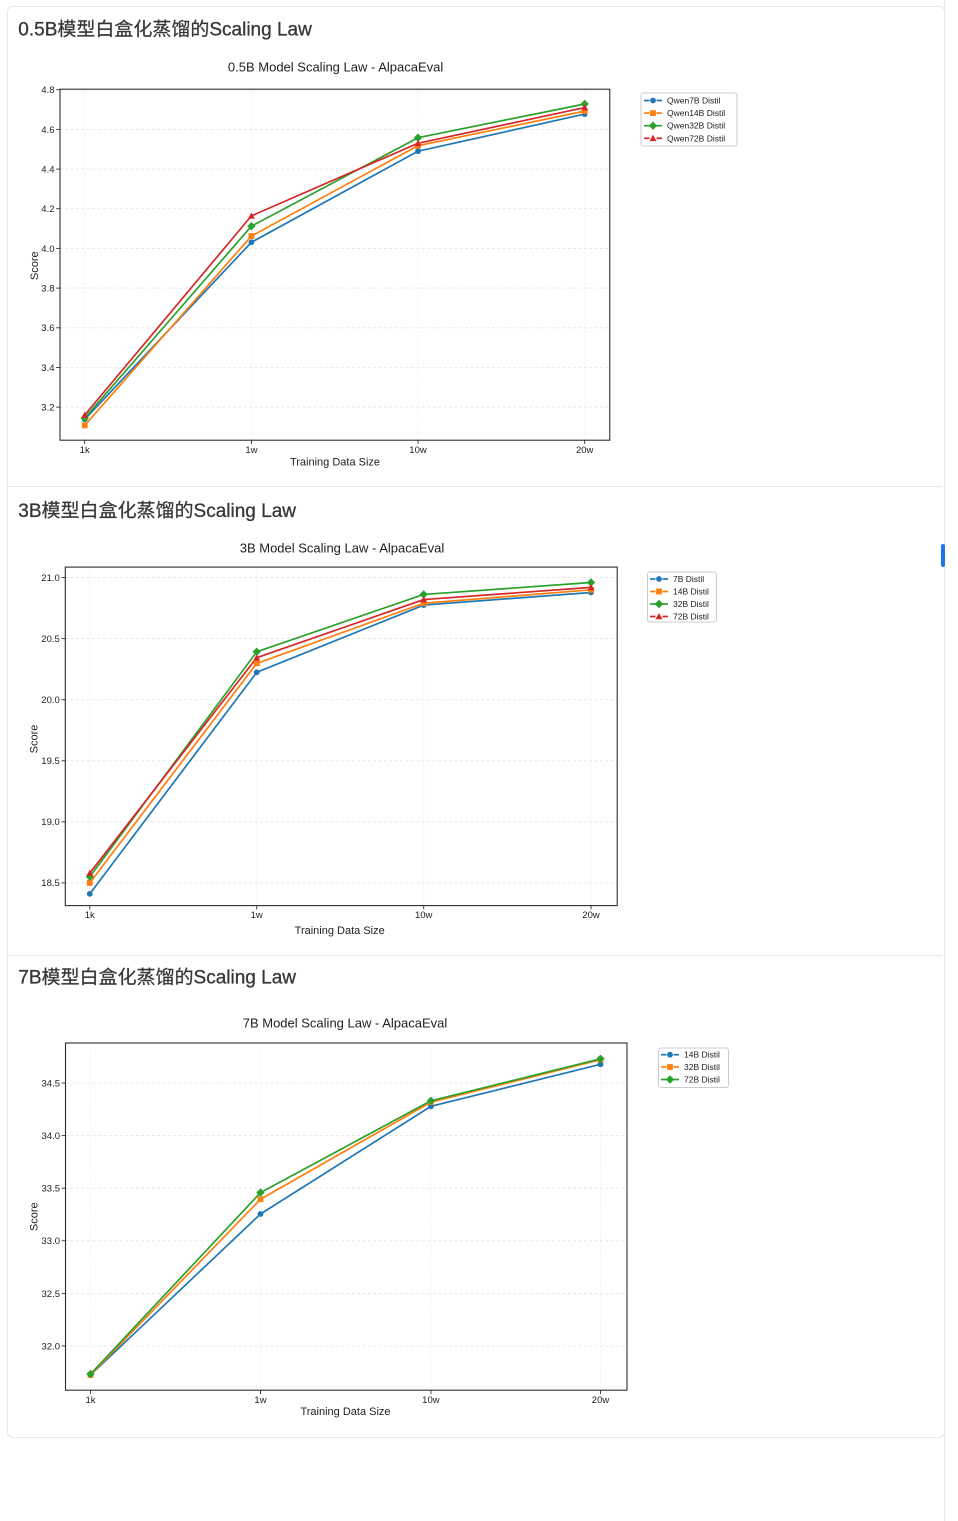 Image resolution: width=958 pixels, height=1521 pixels. What do you see at coordinates (47, 249) in the screenshot?
I see `svg-text: 4.0` at bounding box center [47, 249].